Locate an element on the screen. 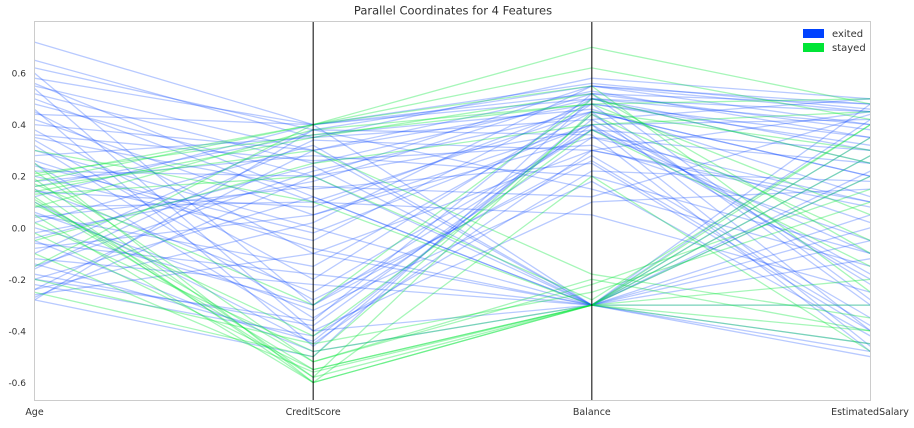 This screenshot has height=428, width=914. y-axis-ticks: -0.6 -0.4 -0.2 0.0 0.2 0.4 0.6 is located at coordinates (17, 229).